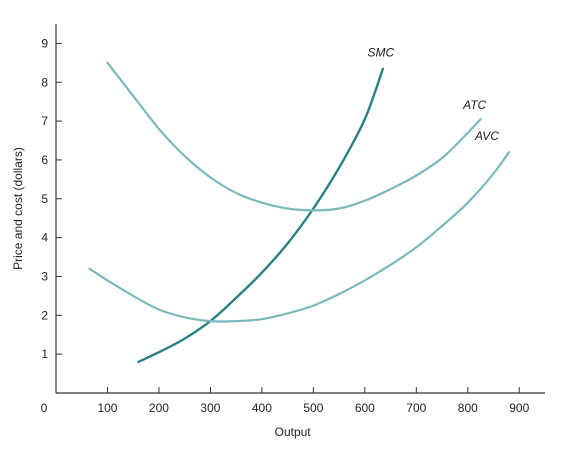  What do you see at coordinates (262, 408) in the screenshot?
I see `x-tick-label: 400` at bounding box center [262, 408].